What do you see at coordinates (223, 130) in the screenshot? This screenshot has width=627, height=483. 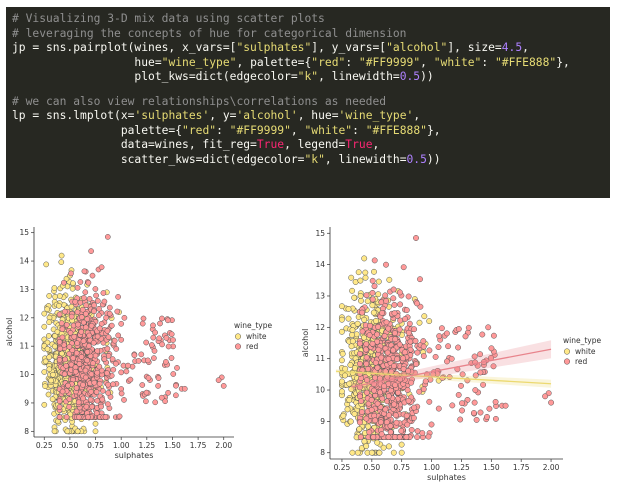 I see `code-token: :` at bounding box center [223, 130].